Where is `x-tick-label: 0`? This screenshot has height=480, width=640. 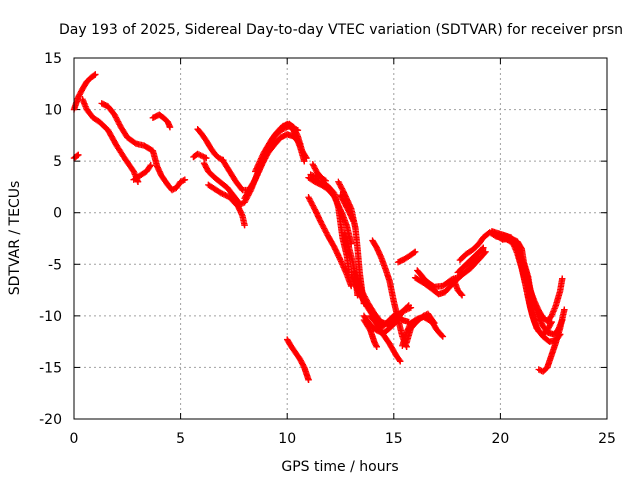 x-tick-label: 0 is located at coordinates (74, 439).